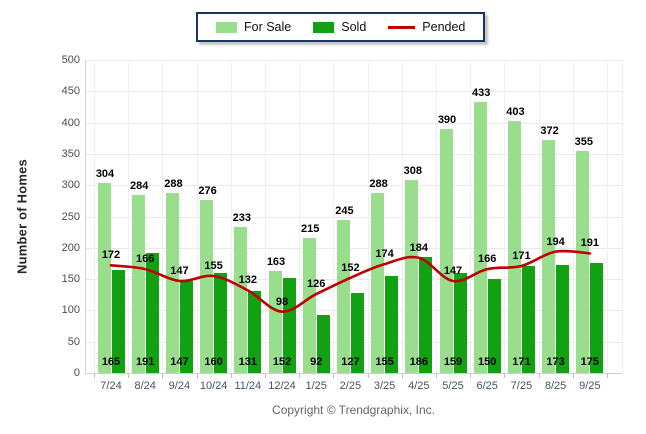  I want to click on pended-value-label: 184, so click(418, 247).